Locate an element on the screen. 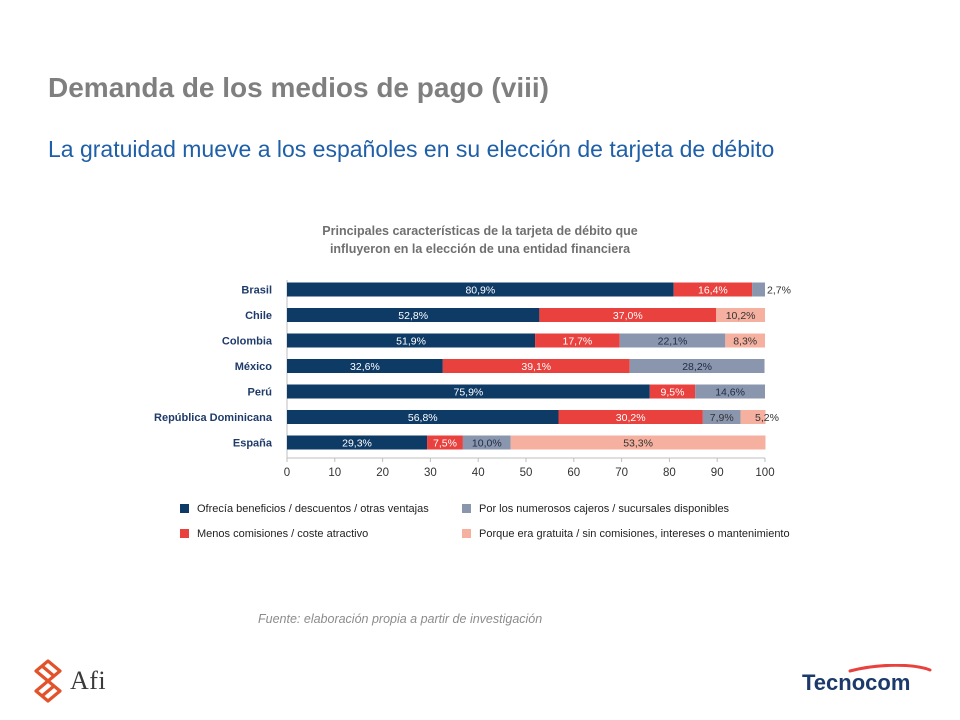  data-label: 30,2% is located at coordinates (631, 418).